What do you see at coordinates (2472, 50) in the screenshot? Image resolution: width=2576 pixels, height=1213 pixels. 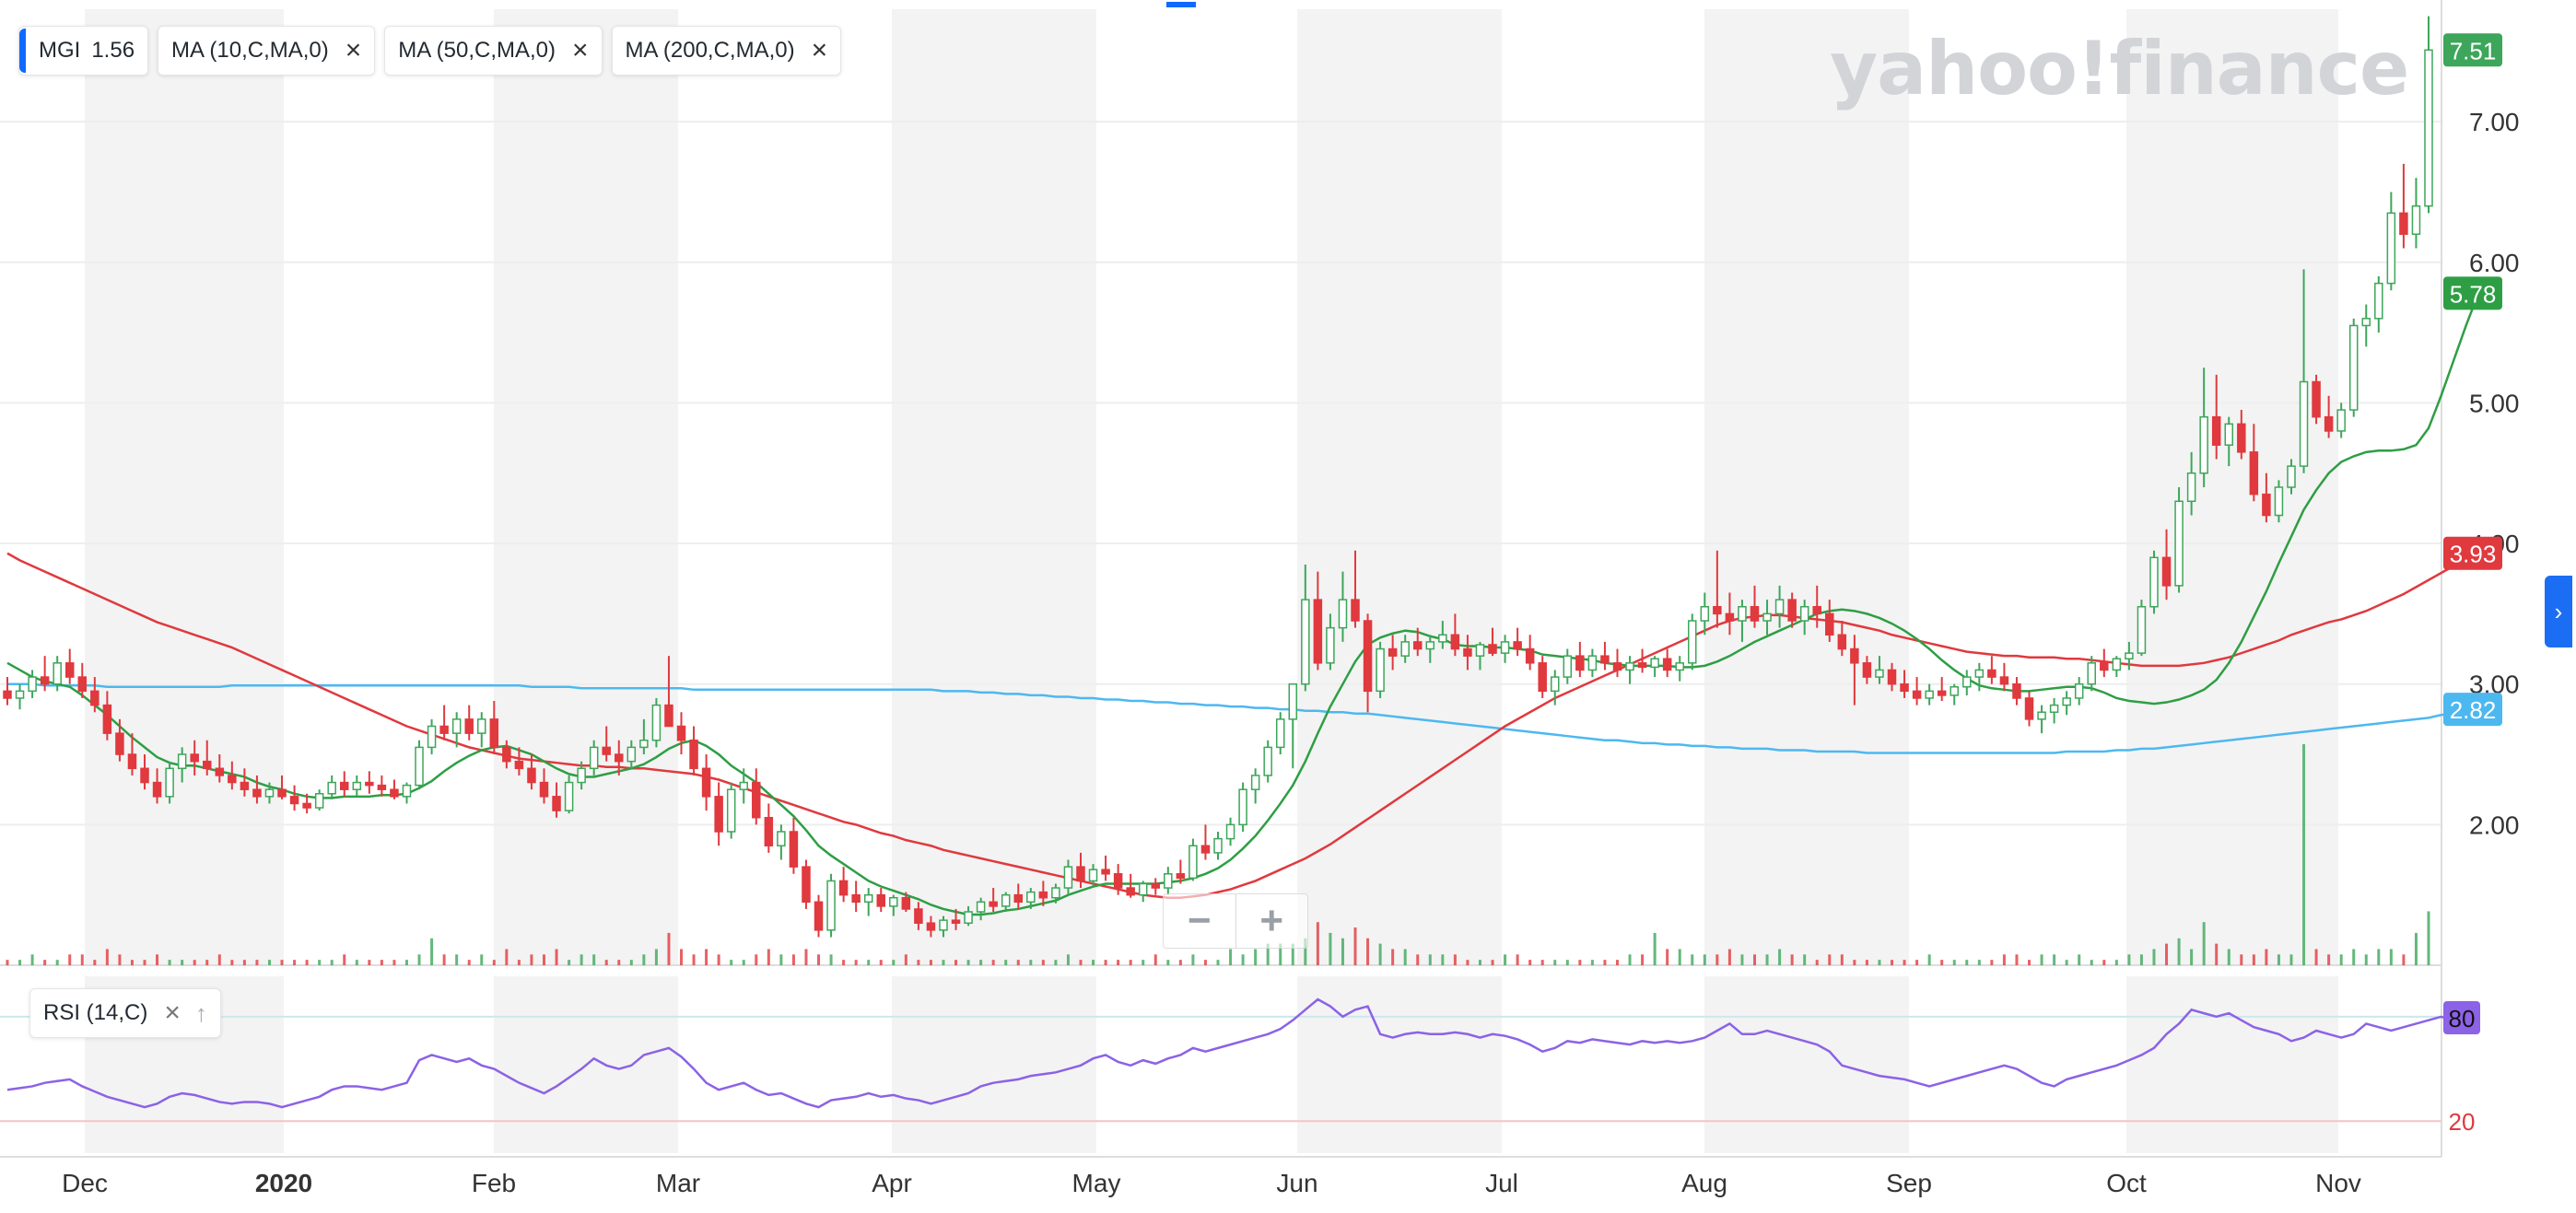 I see `last-price-tag-bg` at bounding box center [2472, 50].